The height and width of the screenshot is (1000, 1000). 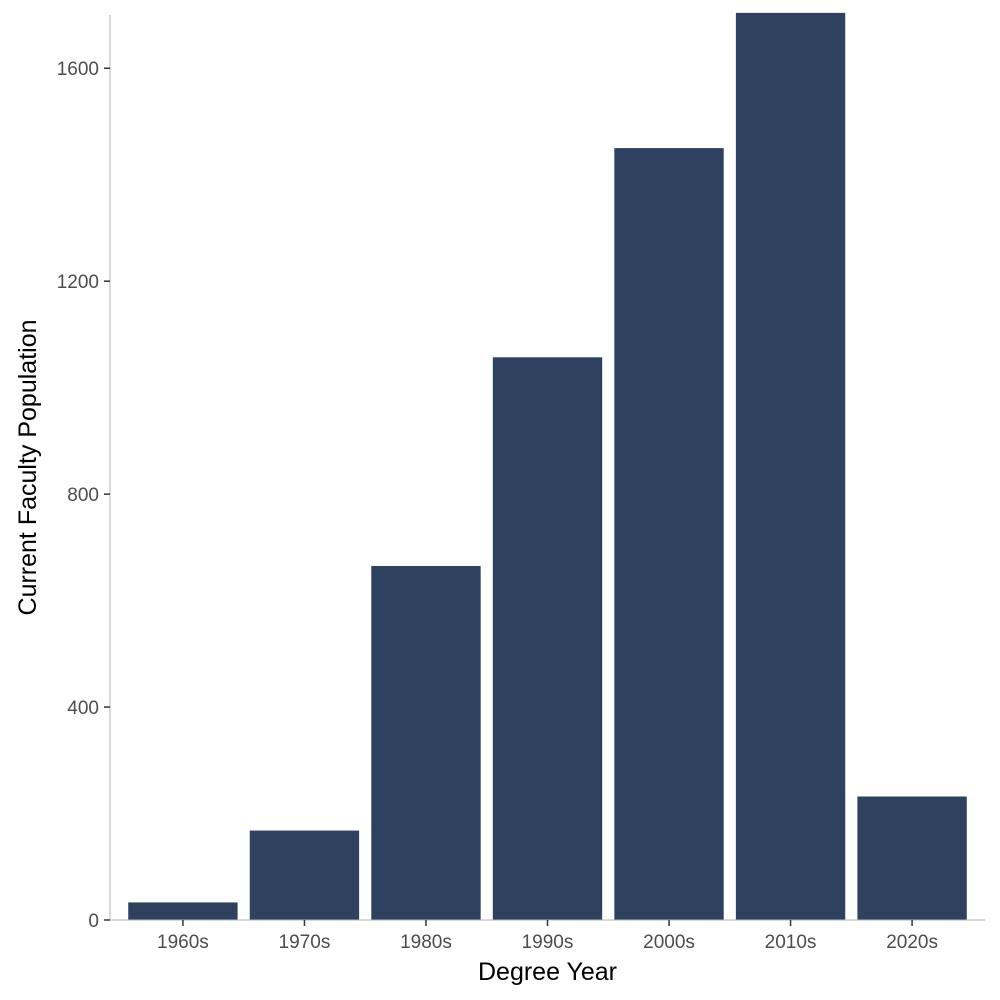 I want to click on y-ticks: 0 400 800 1200 1600, so click(x=83, y=495).